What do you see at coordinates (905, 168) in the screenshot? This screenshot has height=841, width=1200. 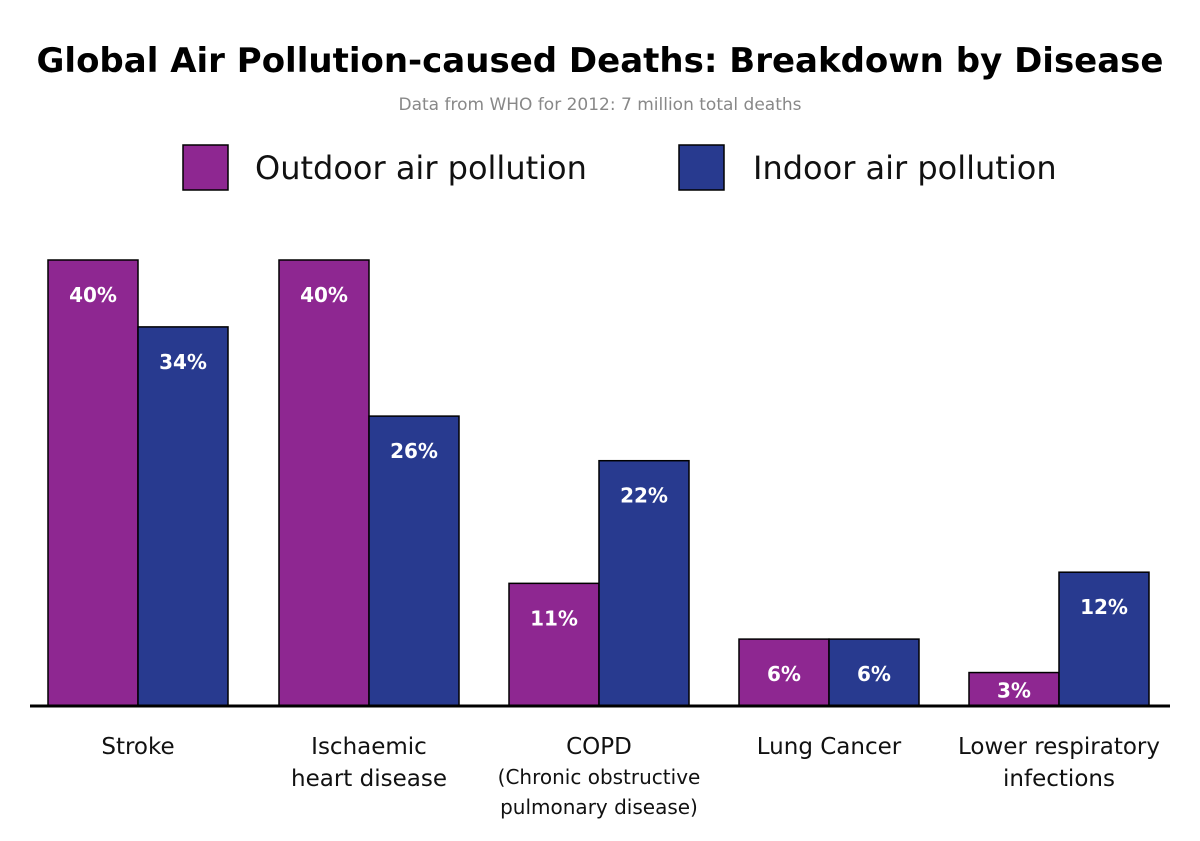 I see `legend-label-indoor: Indoor air pollution` at bounding box center [905, 168].